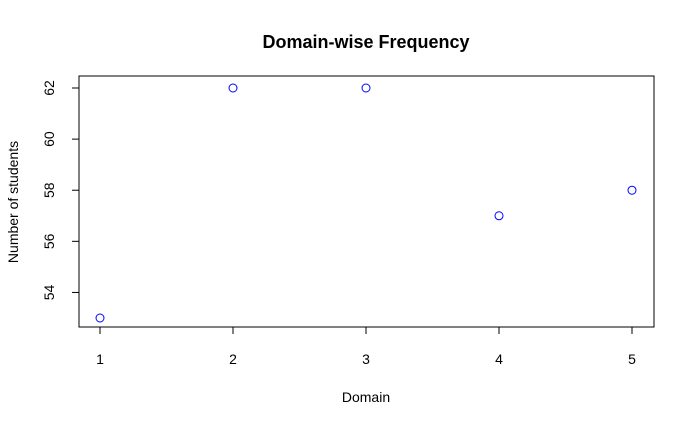 The height and width of the screenshot is (426, 694). Describe the element at coordinates (233, 359) in the screenshot. I see `x-tick-label: 2` at that location.